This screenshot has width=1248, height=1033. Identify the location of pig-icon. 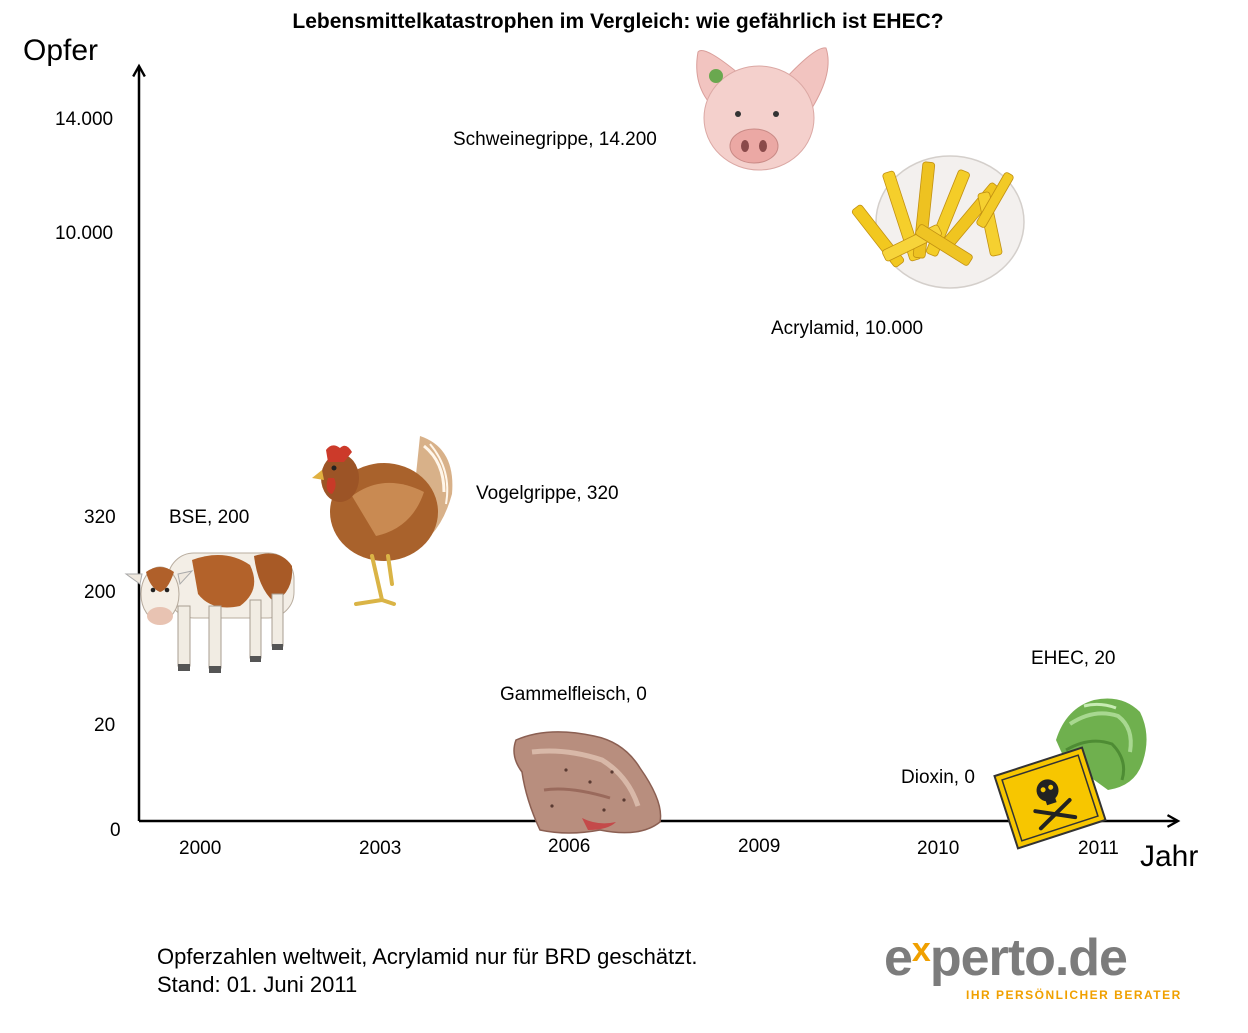
(762, 109).